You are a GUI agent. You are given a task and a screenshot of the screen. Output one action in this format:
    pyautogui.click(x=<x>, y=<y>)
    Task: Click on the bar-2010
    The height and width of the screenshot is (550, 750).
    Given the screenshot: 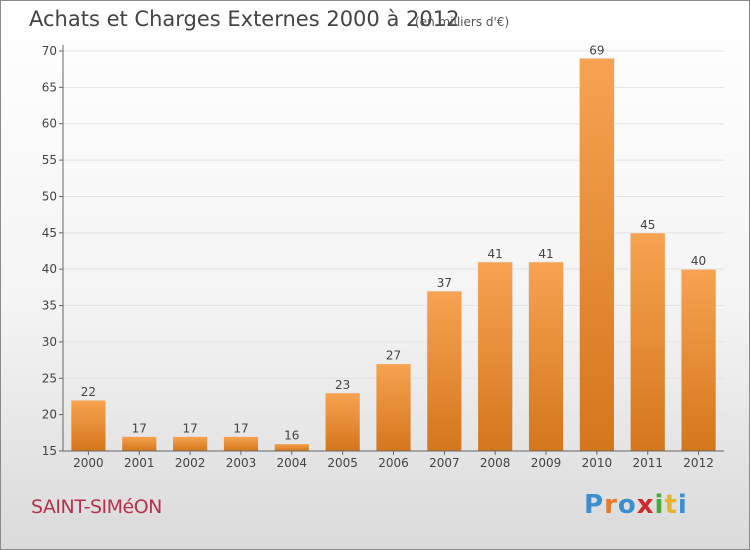 What is the action you would take?
    pyautogui.click(x=596, y=254)
    